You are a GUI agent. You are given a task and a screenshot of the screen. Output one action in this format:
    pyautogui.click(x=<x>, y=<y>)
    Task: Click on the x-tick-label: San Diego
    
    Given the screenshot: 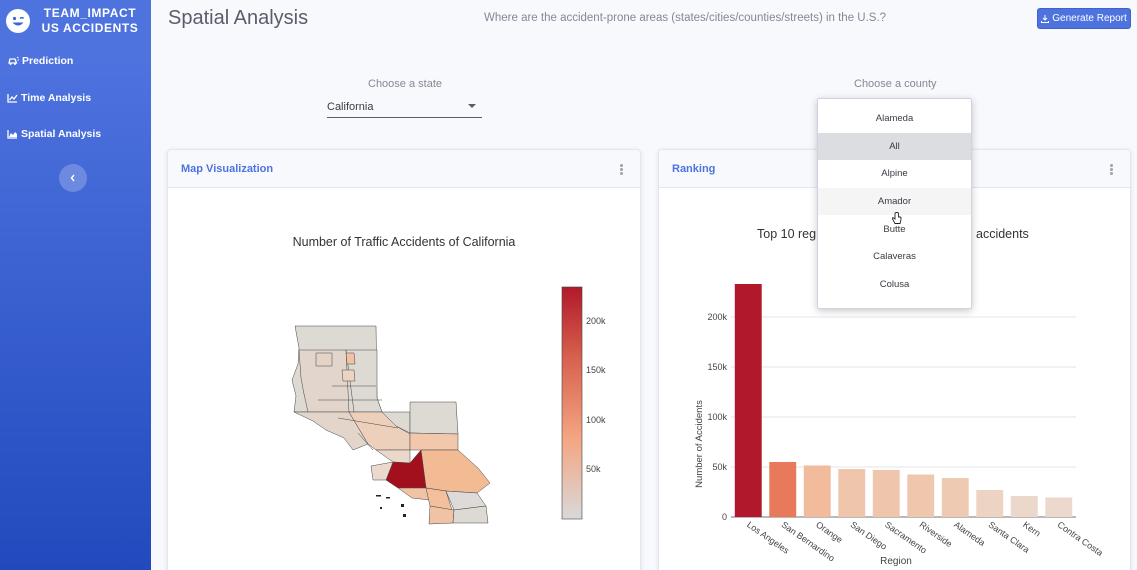 What is the action you would take?
    pyautogui.click(x=869, y=535)
    